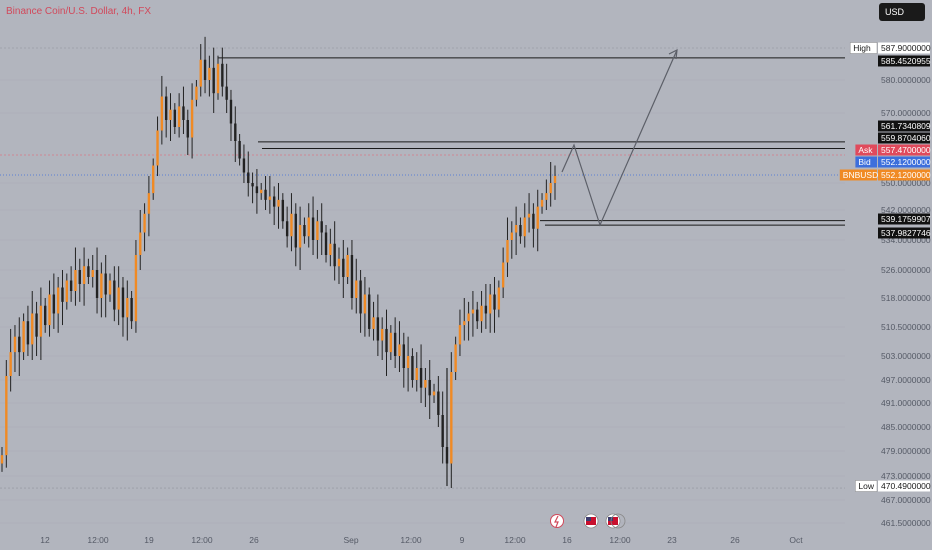 The width and height of the screenshot is (932, 550). I want to click on price-tag-text: Bid, so click(864, 162).